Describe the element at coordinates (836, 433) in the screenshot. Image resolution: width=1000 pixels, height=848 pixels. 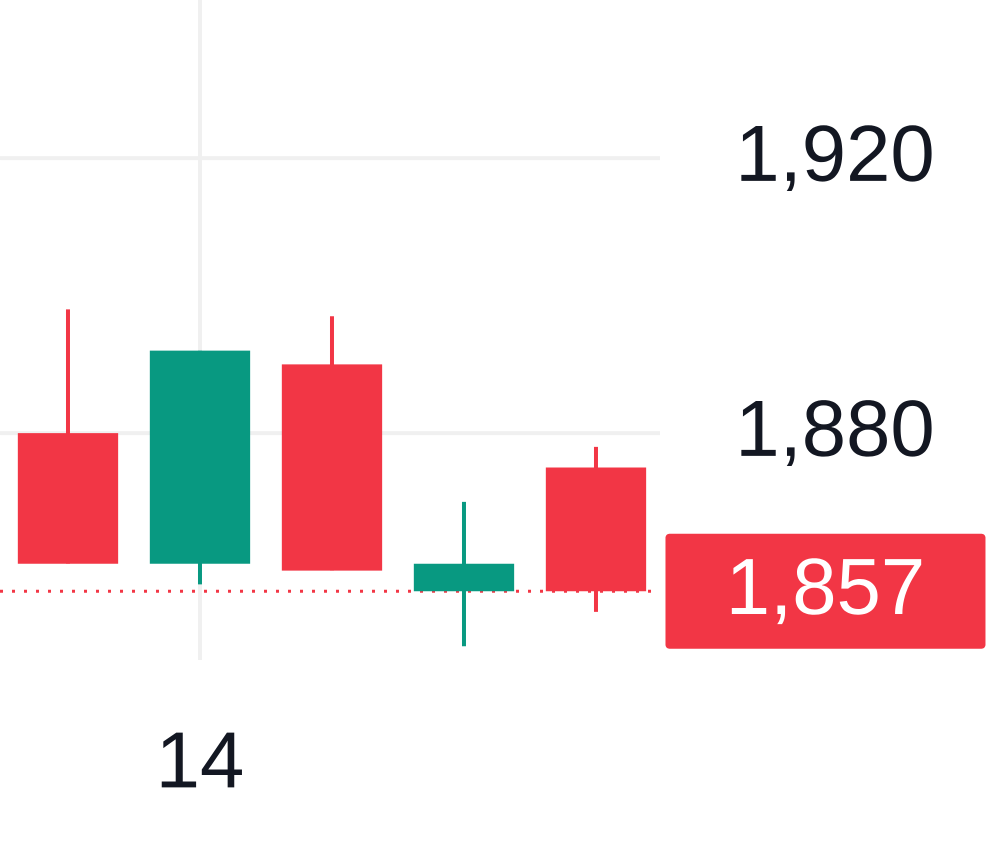
I see `y-tick-label: 1,880` at that location.